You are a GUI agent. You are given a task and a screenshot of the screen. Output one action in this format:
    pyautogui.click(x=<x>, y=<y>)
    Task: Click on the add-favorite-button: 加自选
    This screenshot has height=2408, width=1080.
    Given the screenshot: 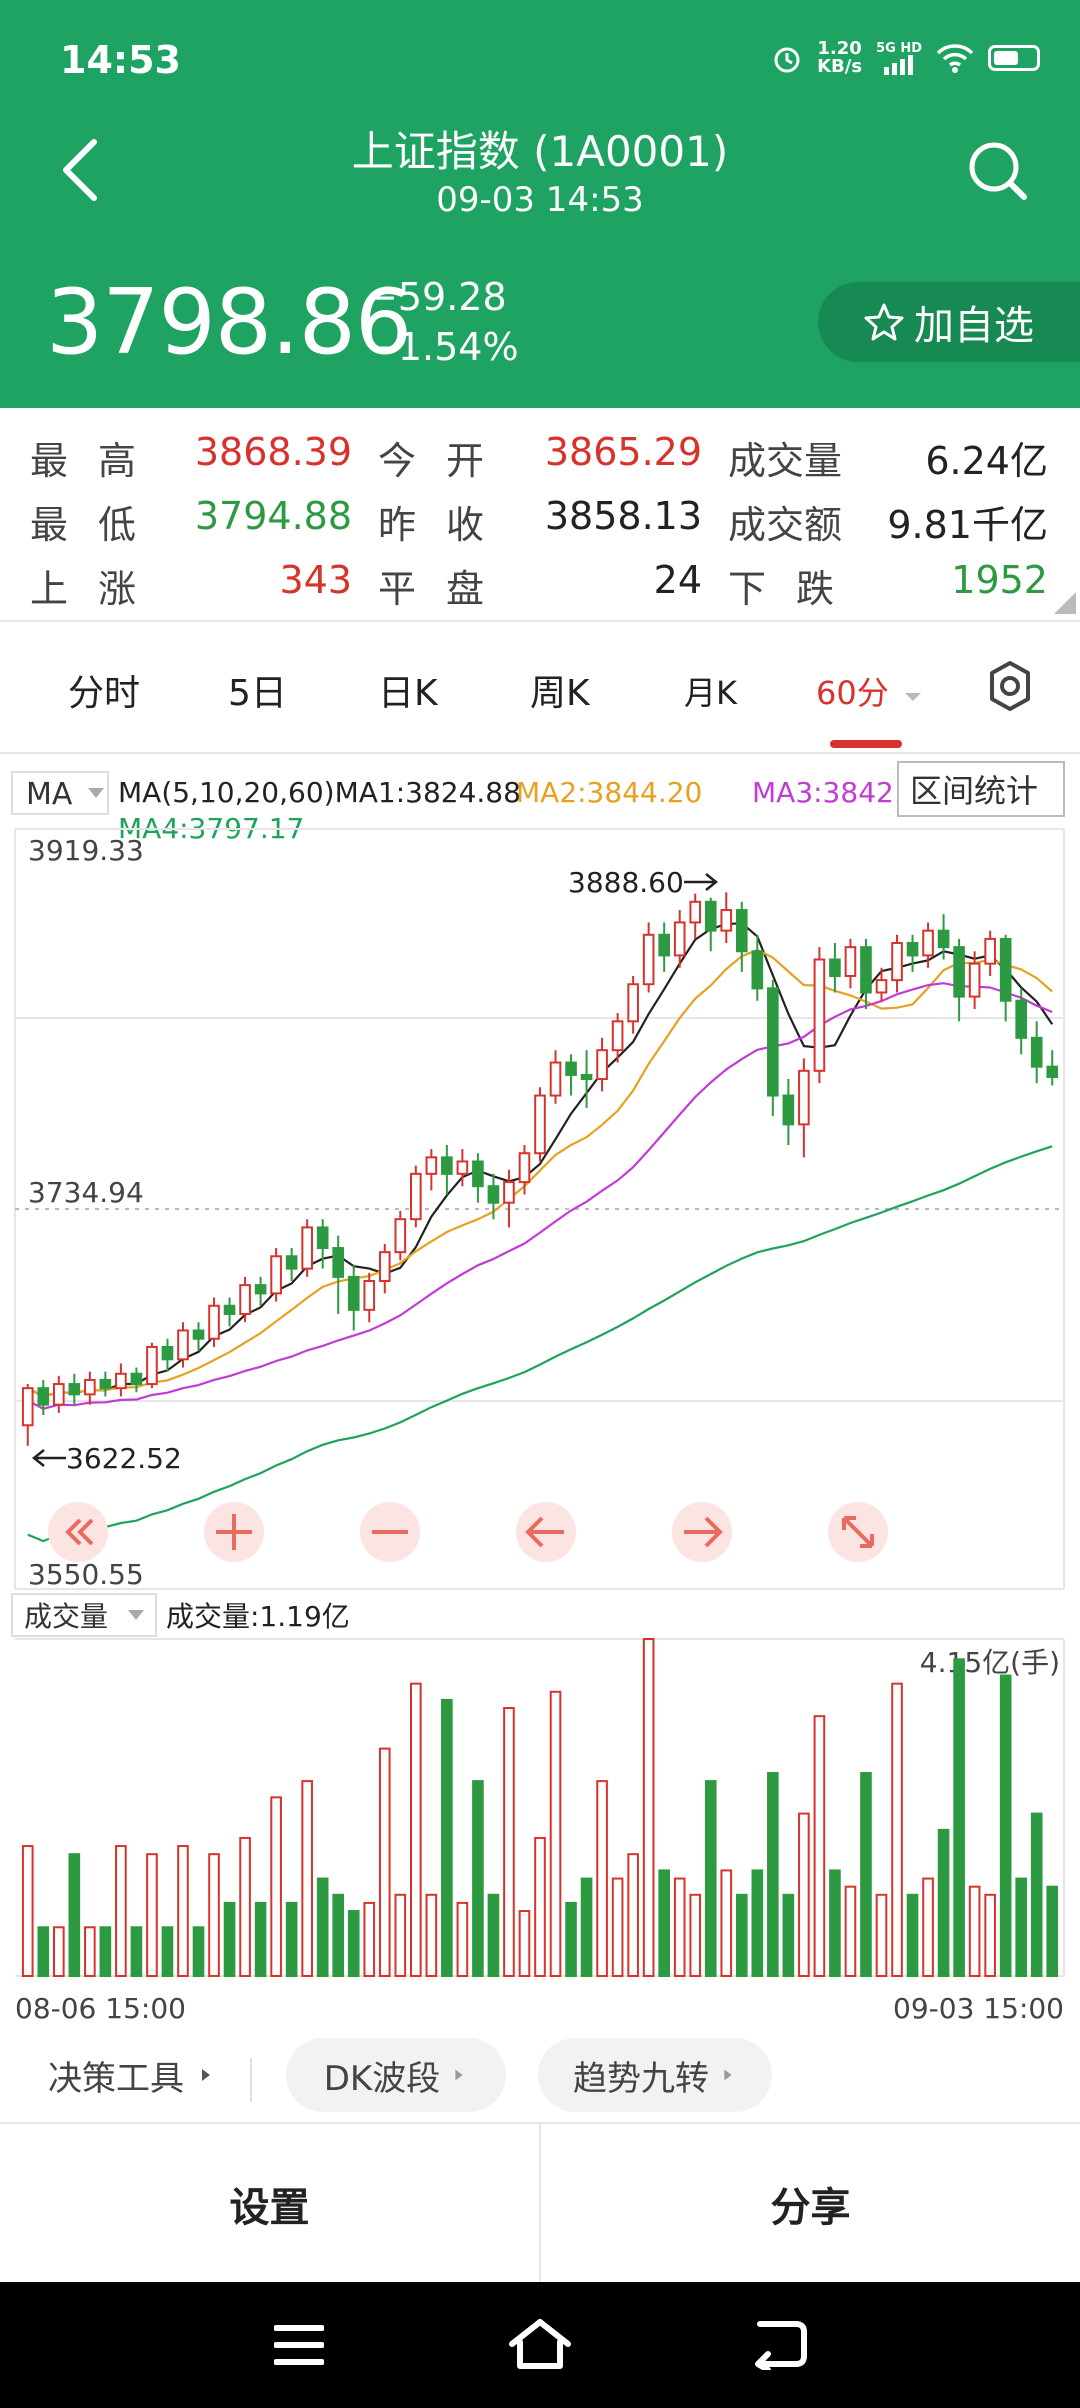 What is the action you would take?
    pyautogui.click(x=949, y=322)
    